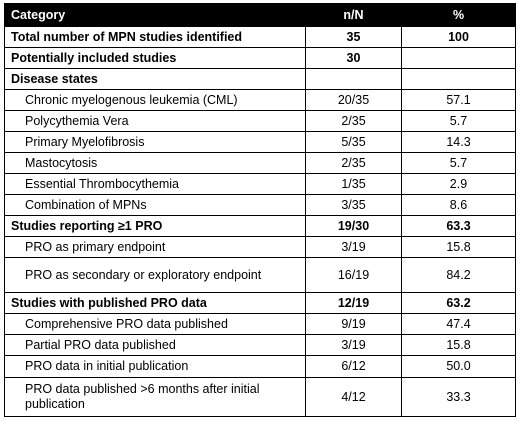 The height and width of the screenshot is (433, 520). Describe the element at coordinates (353, 37) in the screenshot. I see `row-count: 35` at that location.